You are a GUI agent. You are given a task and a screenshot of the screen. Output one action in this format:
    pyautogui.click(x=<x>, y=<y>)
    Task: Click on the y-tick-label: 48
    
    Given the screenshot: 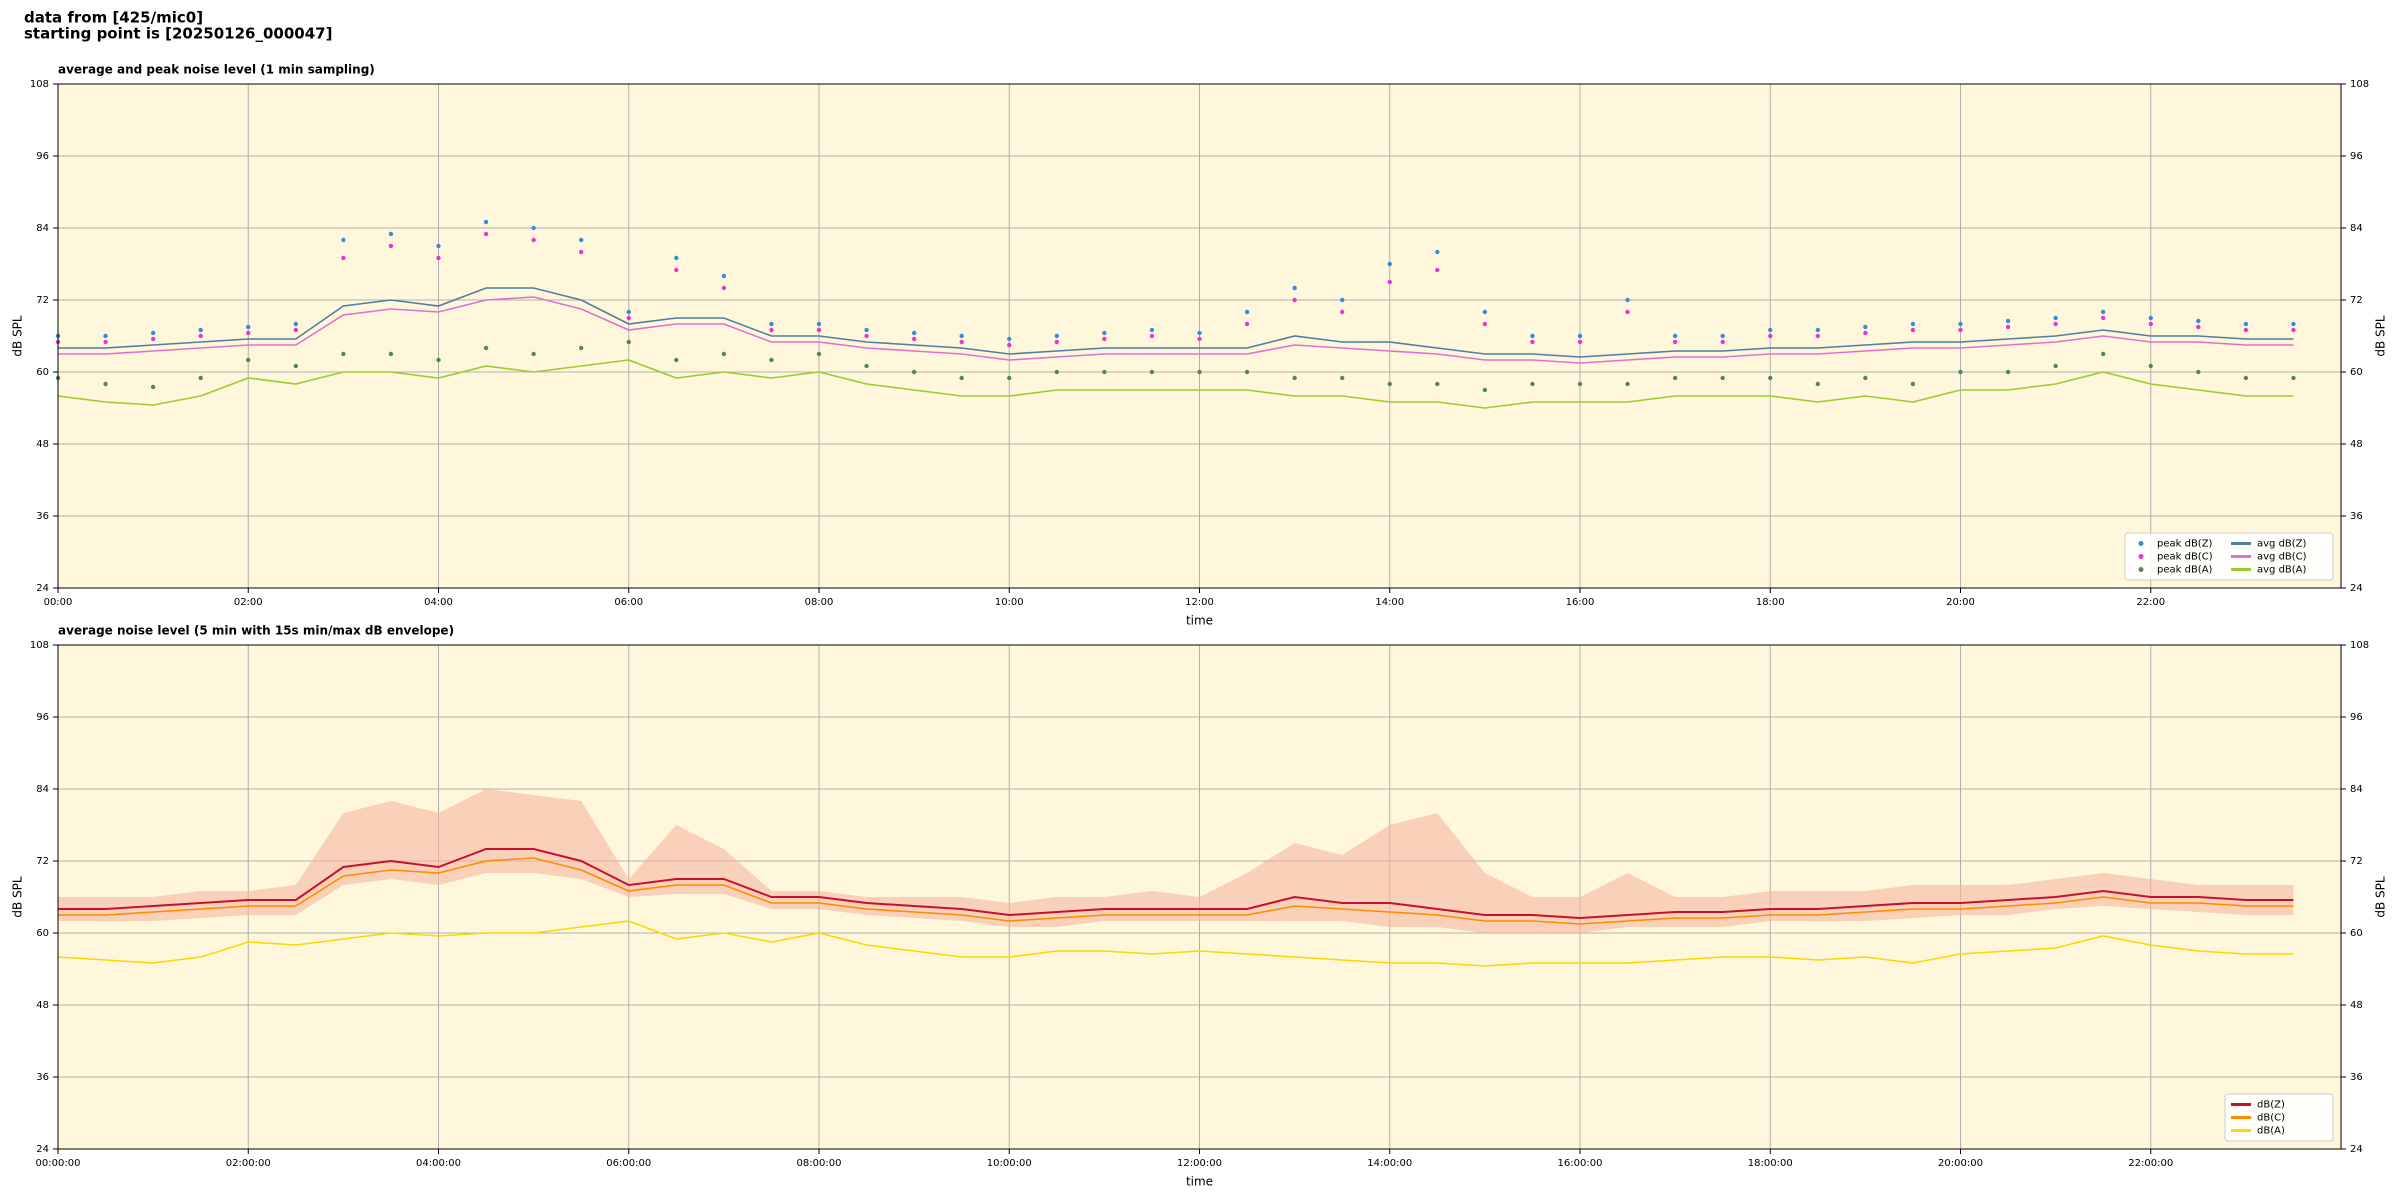 What is the action you would take?
    pyautogui.click(x=42, y=1005)
    